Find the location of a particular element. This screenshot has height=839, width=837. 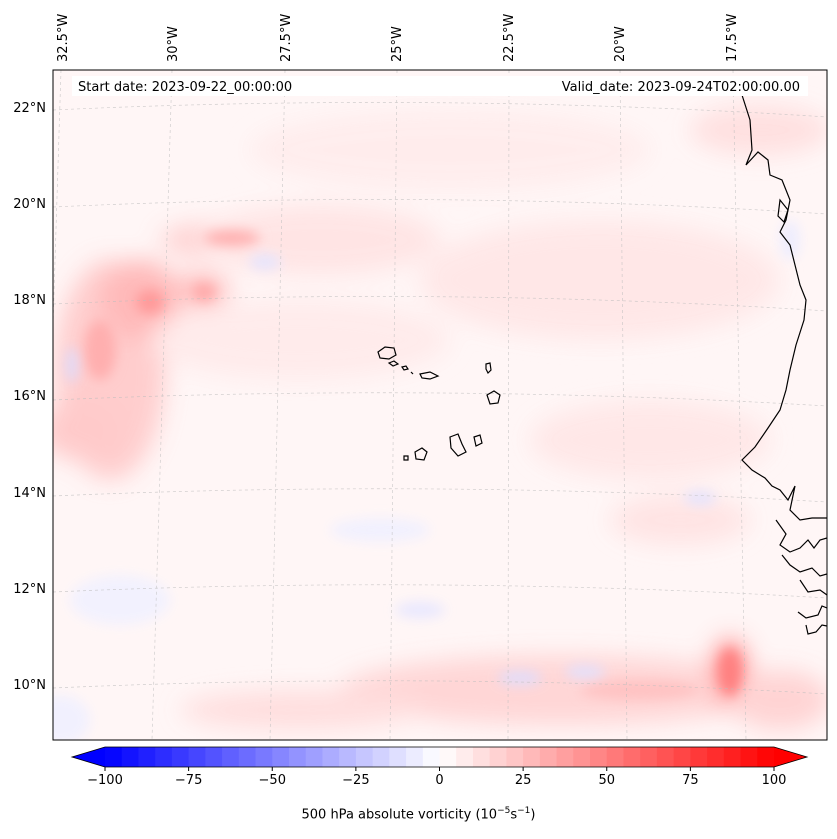

colorbar-label-mid: s is located at coordinates (514, 815).